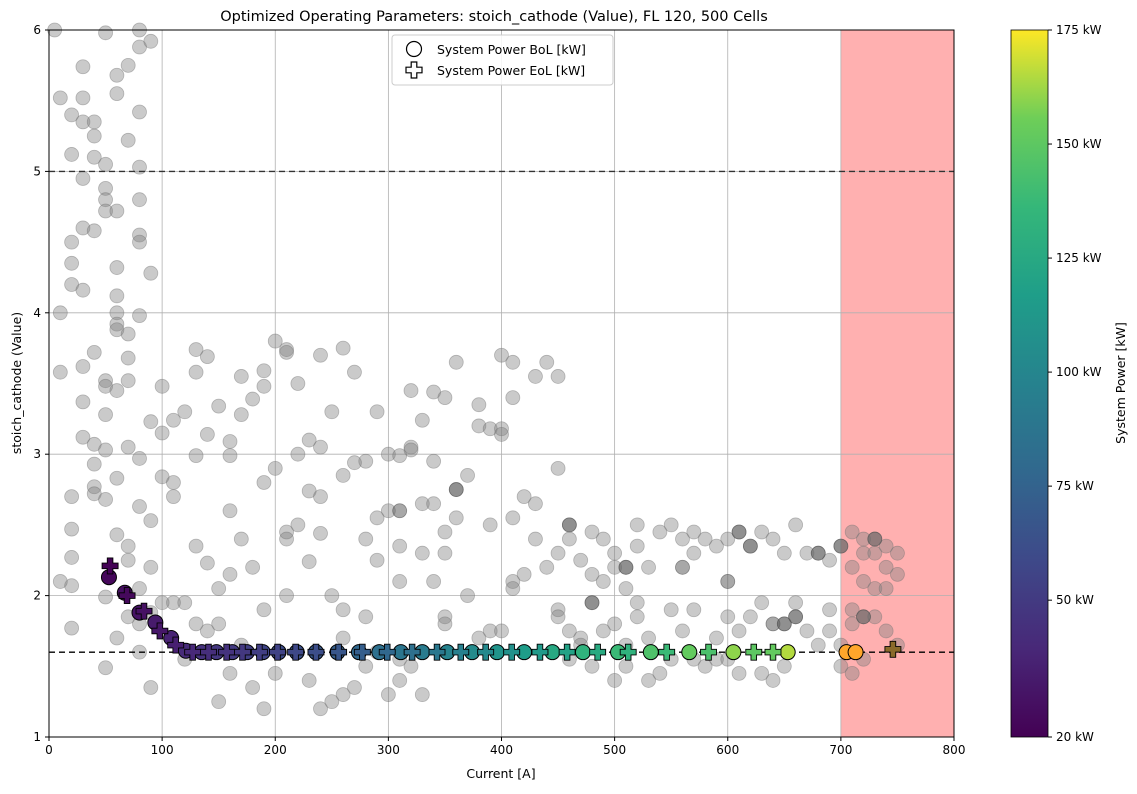 Image resolution: width=1137 pixels, height=794 pixels. I want to click on x-tick-label: 600, so click(727, 750).